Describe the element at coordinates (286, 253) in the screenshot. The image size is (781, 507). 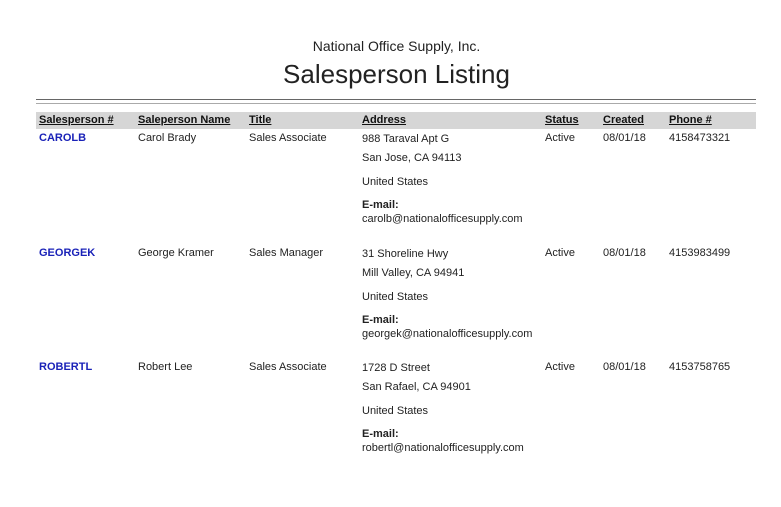
I see `salesperson-title: Sales Manager` at that location.